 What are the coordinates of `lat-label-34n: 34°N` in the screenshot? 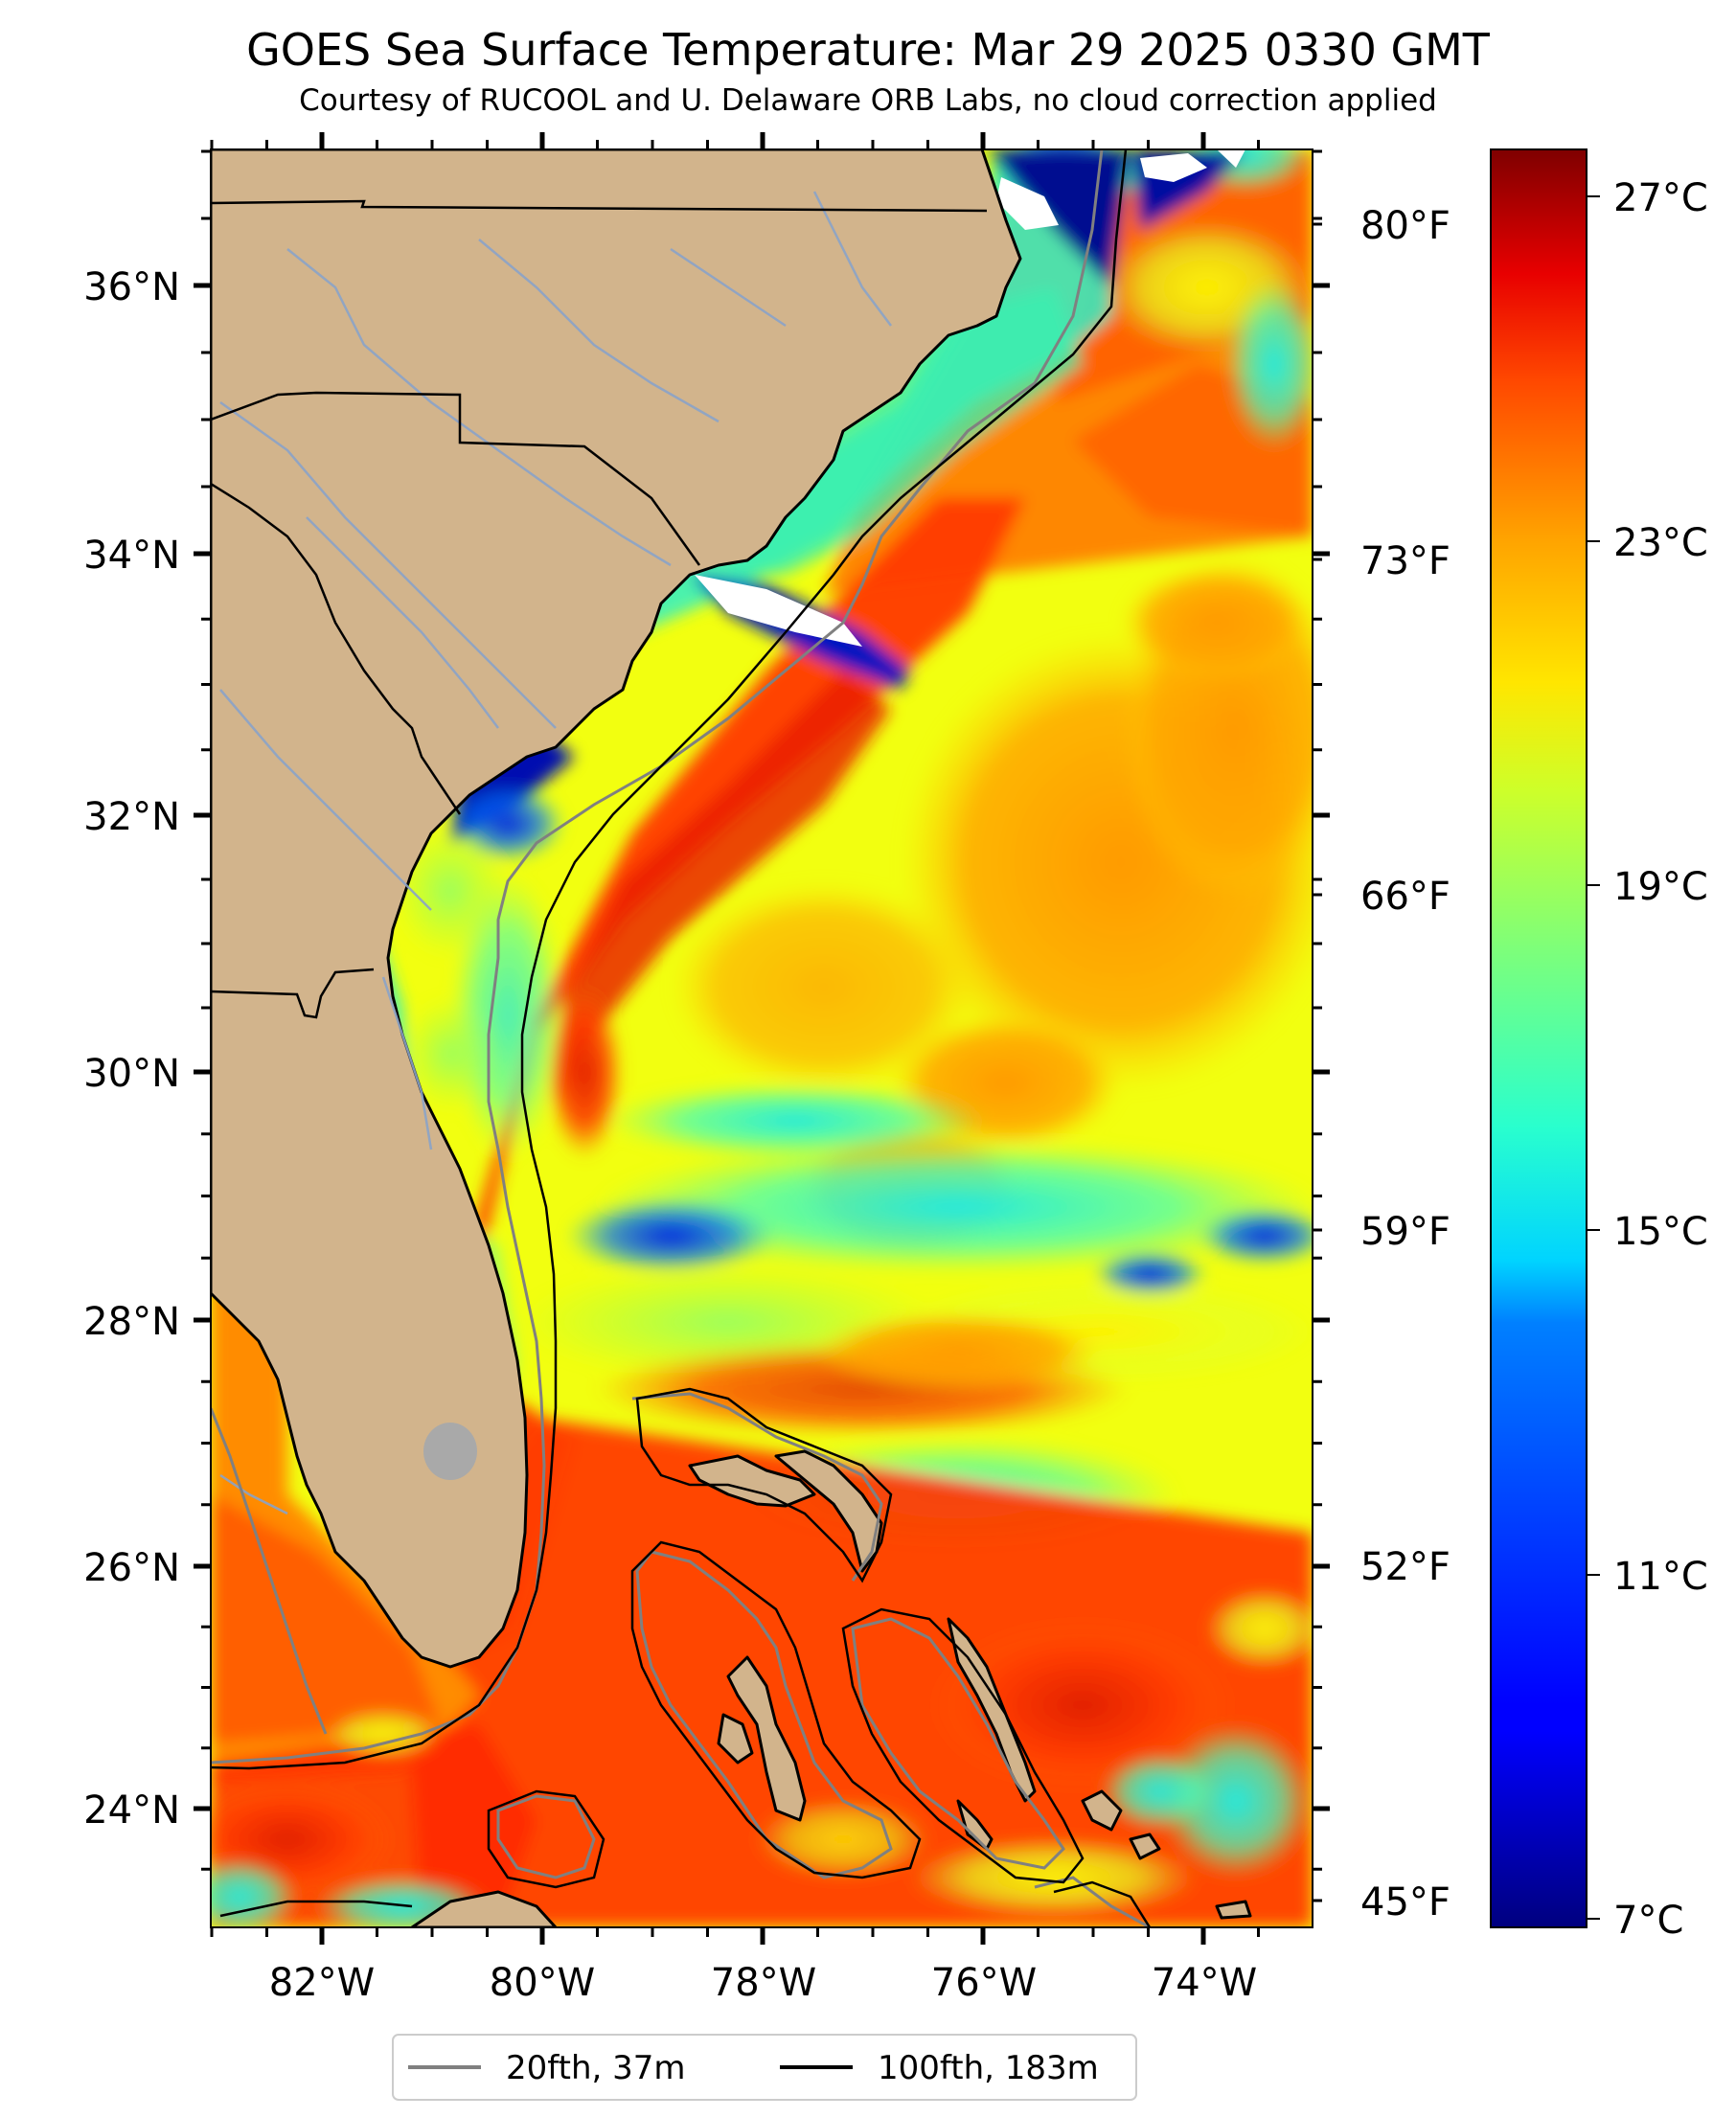 It's located at (132, 556).